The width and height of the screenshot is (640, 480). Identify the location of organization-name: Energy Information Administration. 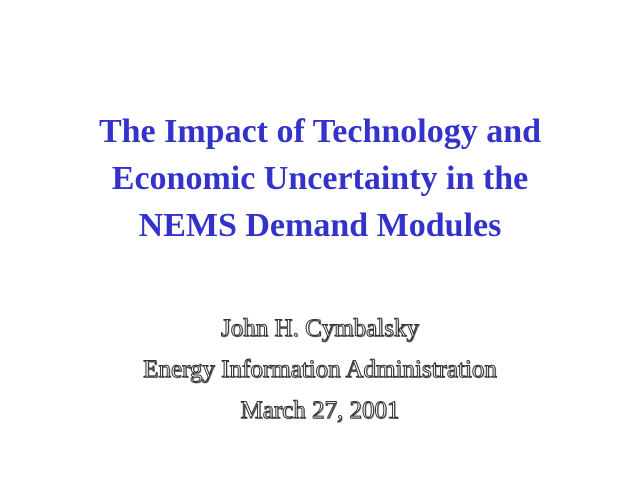
(320, 370).